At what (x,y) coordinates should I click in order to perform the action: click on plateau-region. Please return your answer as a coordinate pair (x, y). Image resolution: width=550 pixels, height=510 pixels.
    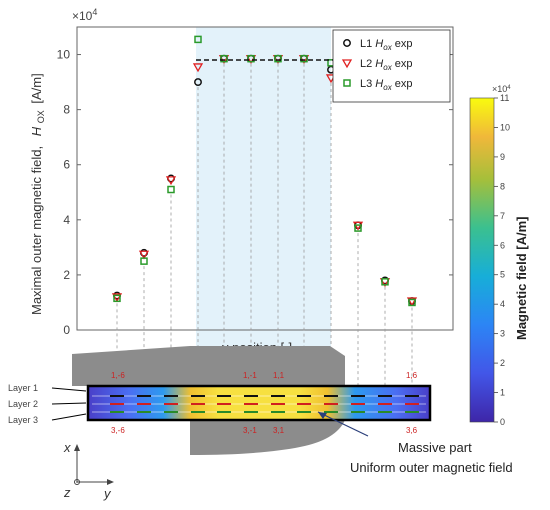
    Looking at the image, I should click on (263, 178).